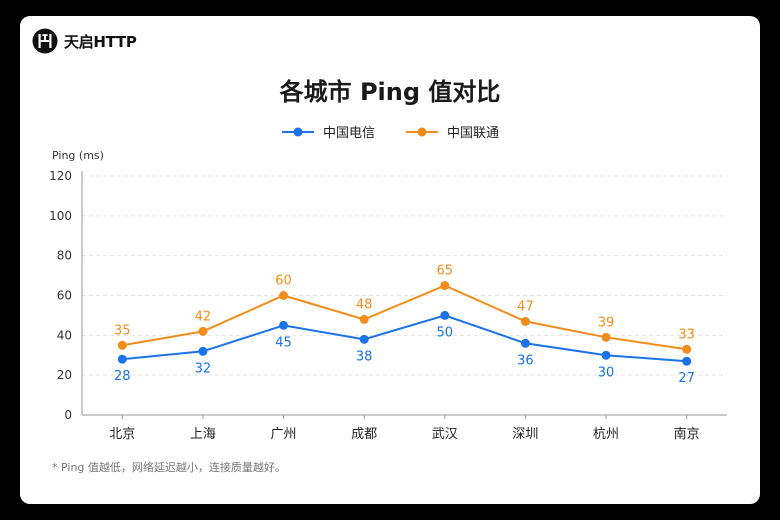  I want to click on legend-item-unicom: 中国联通, so click(452, 131).